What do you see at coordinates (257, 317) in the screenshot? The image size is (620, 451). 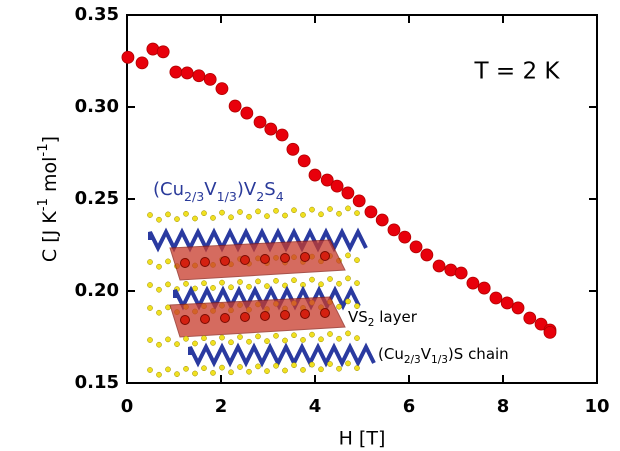 I see `vs2-slab` at bounding box center [257, 317].